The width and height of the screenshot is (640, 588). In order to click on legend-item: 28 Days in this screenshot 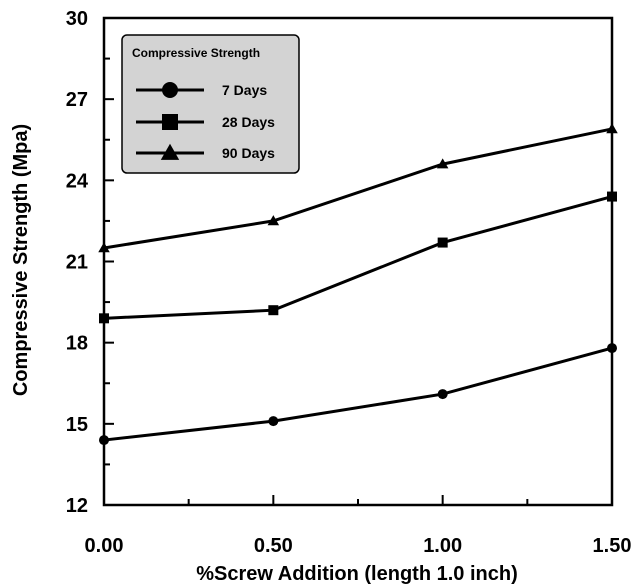, I will do `click(205, 122)`.